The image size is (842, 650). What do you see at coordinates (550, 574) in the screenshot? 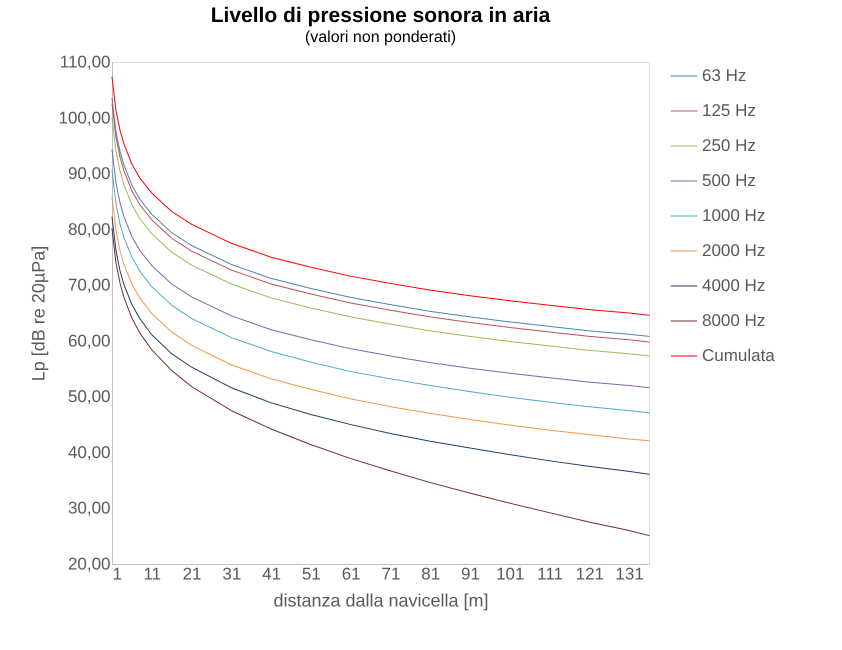
I see `x-tick-label: 111` at bounding box center [550, 574].